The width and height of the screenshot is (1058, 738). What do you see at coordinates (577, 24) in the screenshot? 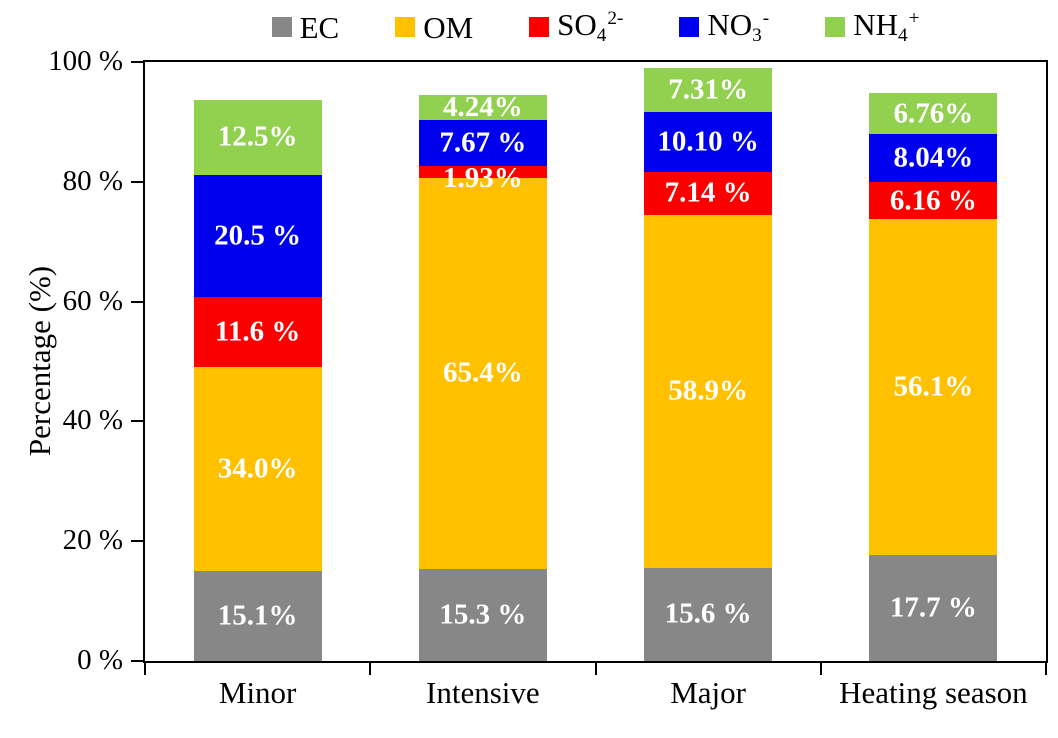
I see `legend-label-base: SO` at bounding box center [577, 24].